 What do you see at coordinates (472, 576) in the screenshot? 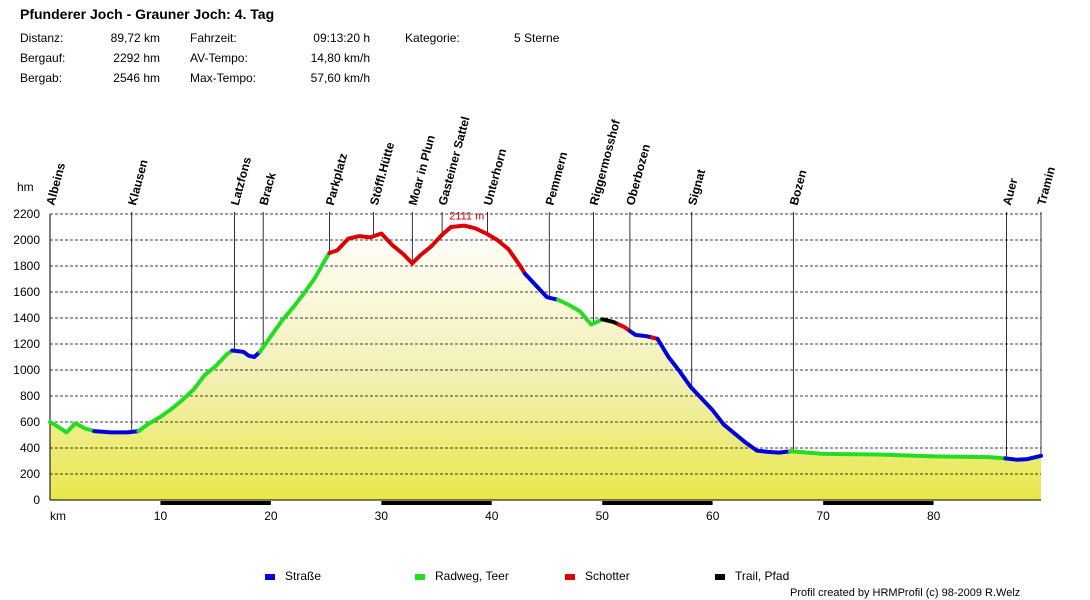
I see `legend-label-radweg: Radweg, Teer` at bounding box center [472, 576].